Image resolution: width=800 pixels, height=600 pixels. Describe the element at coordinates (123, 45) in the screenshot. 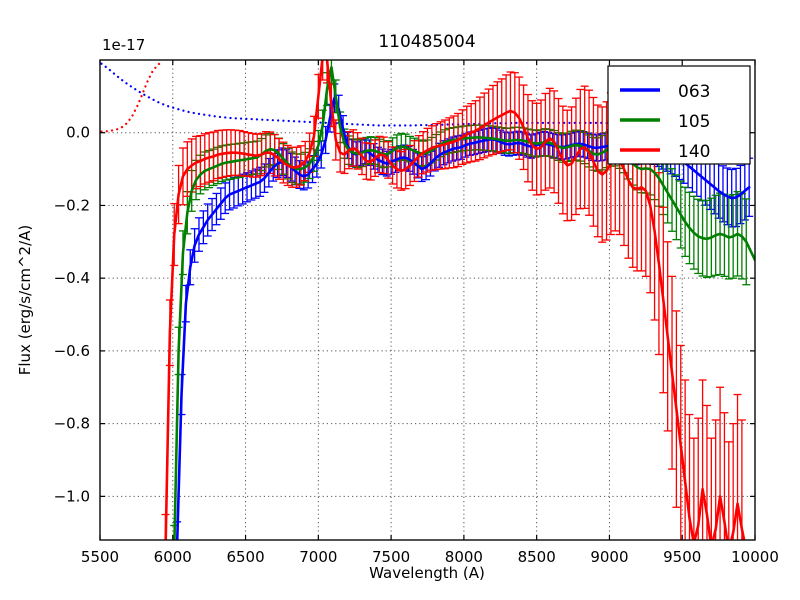

I see `y-axis-offset-label: 1e-17` at that location.